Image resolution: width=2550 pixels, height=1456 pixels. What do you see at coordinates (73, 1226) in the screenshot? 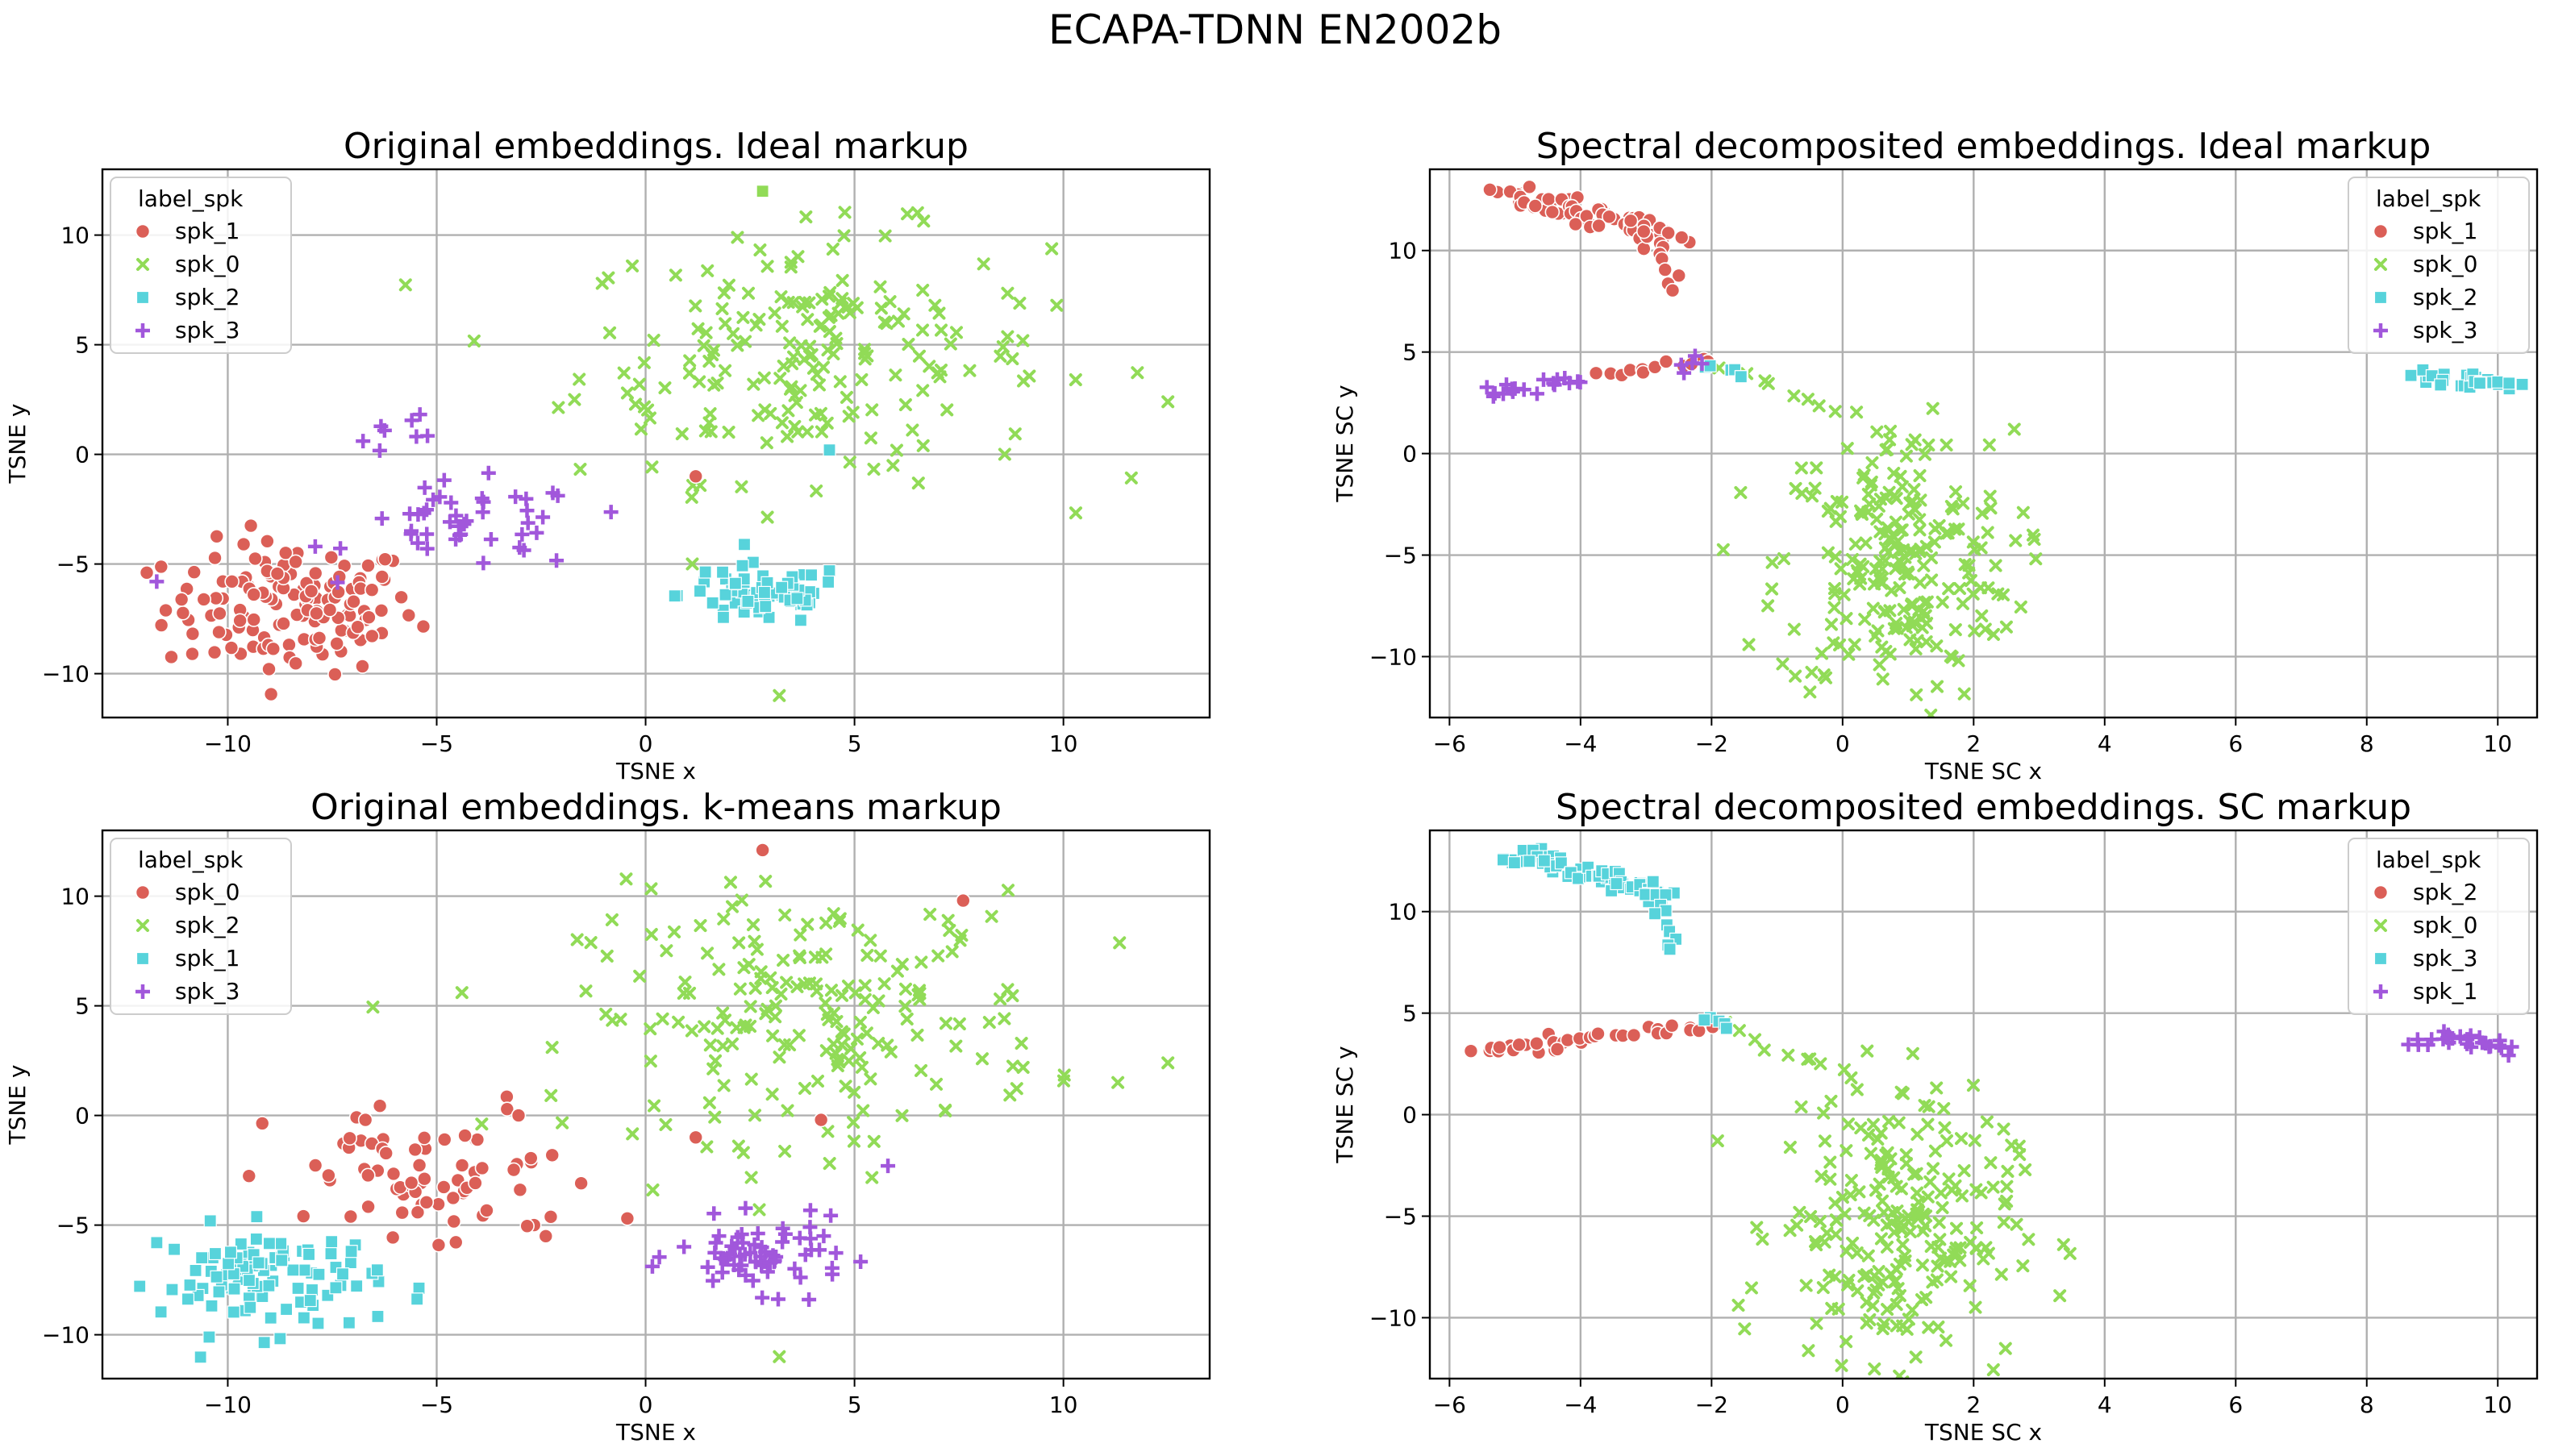
I see `y-tick-label: −5` at bounding box center [73, 1226].